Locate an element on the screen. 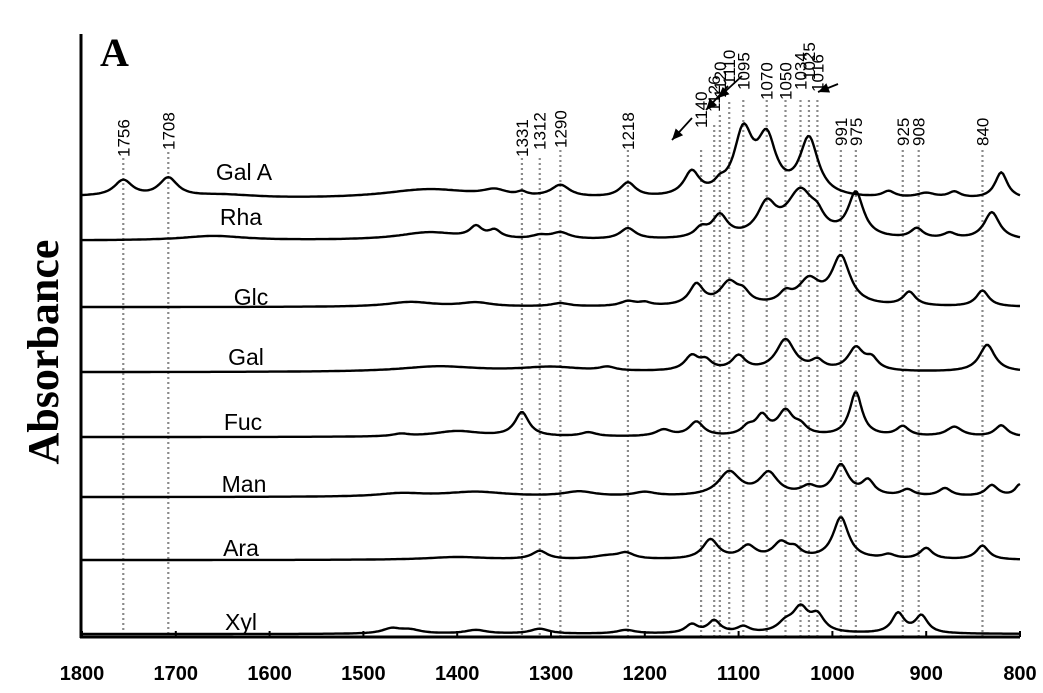  peak-label-1708: 1708 is located at coordinates (168, 131).